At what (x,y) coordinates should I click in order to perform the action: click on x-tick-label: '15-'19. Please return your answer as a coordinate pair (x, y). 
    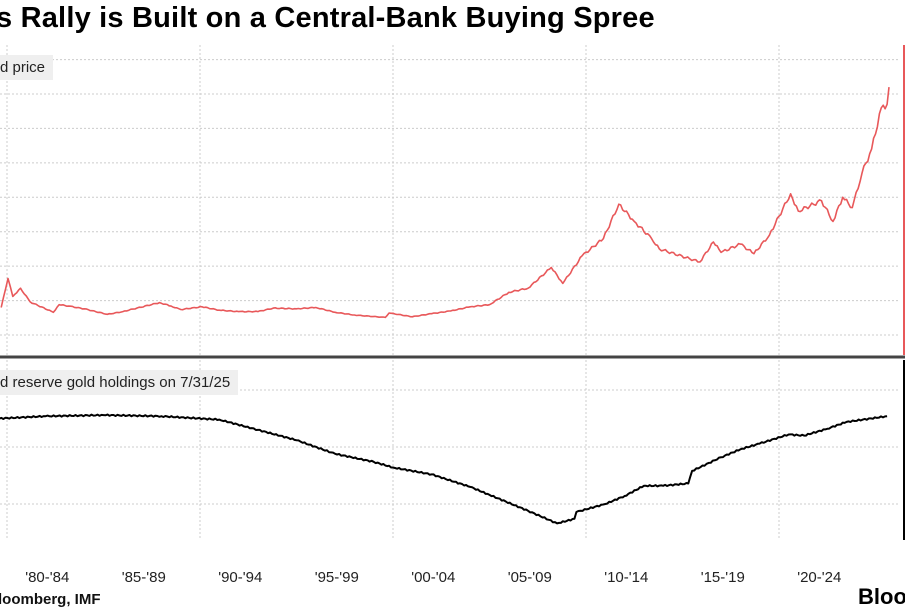
    Looking at the image, I should click on (723, 577).